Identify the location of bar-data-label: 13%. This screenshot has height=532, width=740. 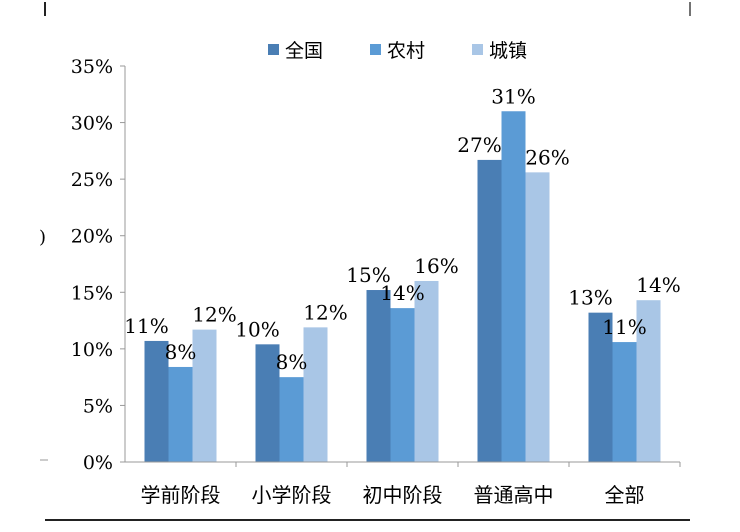
(590, 298).